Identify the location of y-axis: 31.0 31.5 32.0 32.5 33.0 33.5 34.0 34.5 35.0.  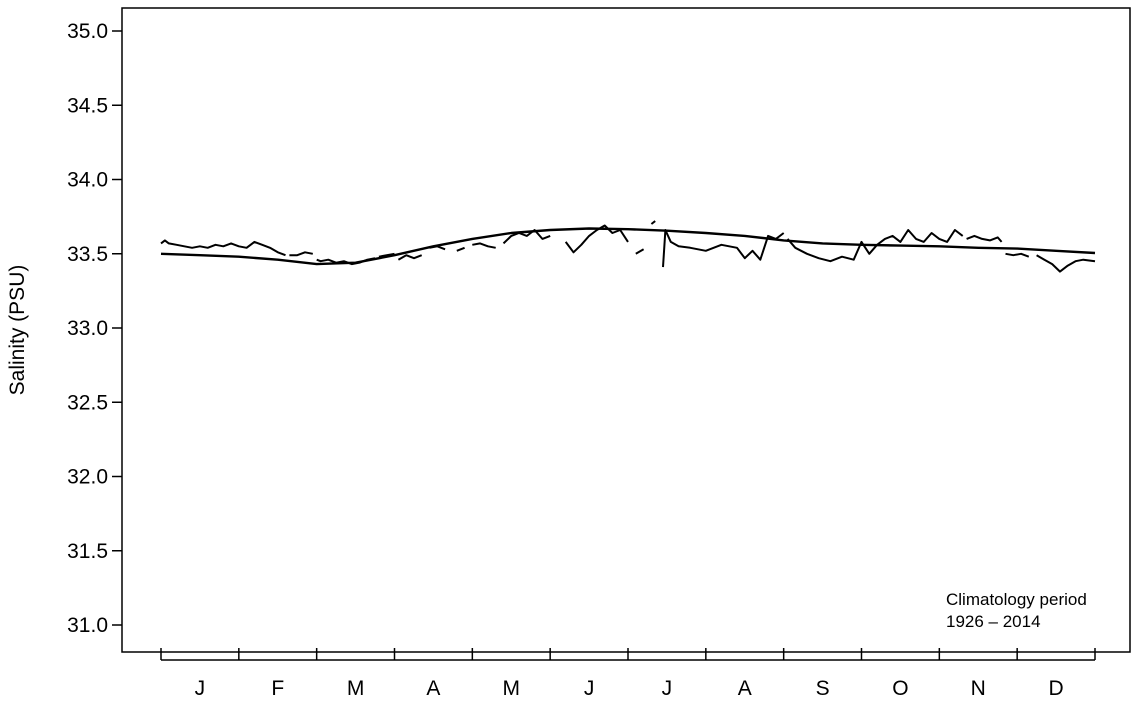
(94, 328).